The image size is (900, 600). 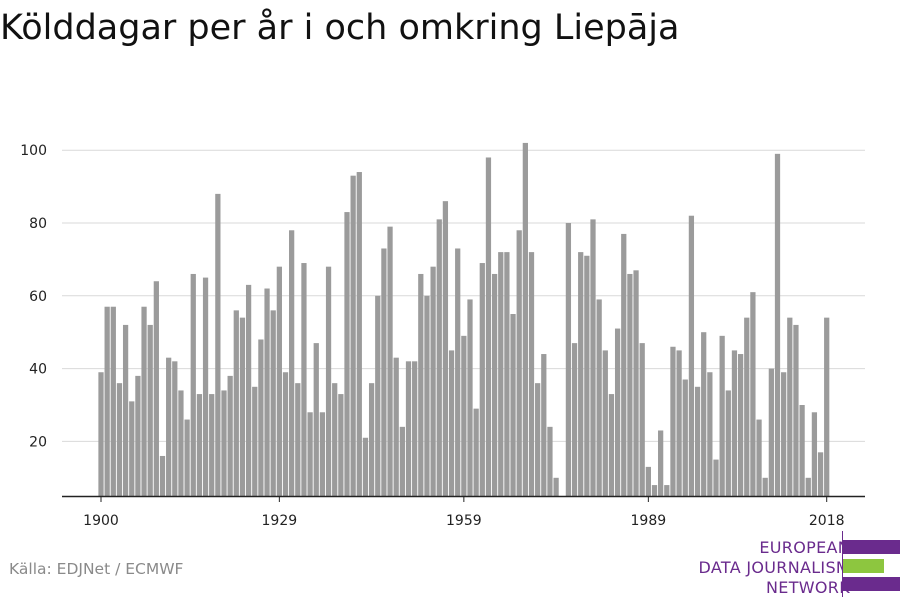 I want to click on bar-1998, so click(x=704, y=414).